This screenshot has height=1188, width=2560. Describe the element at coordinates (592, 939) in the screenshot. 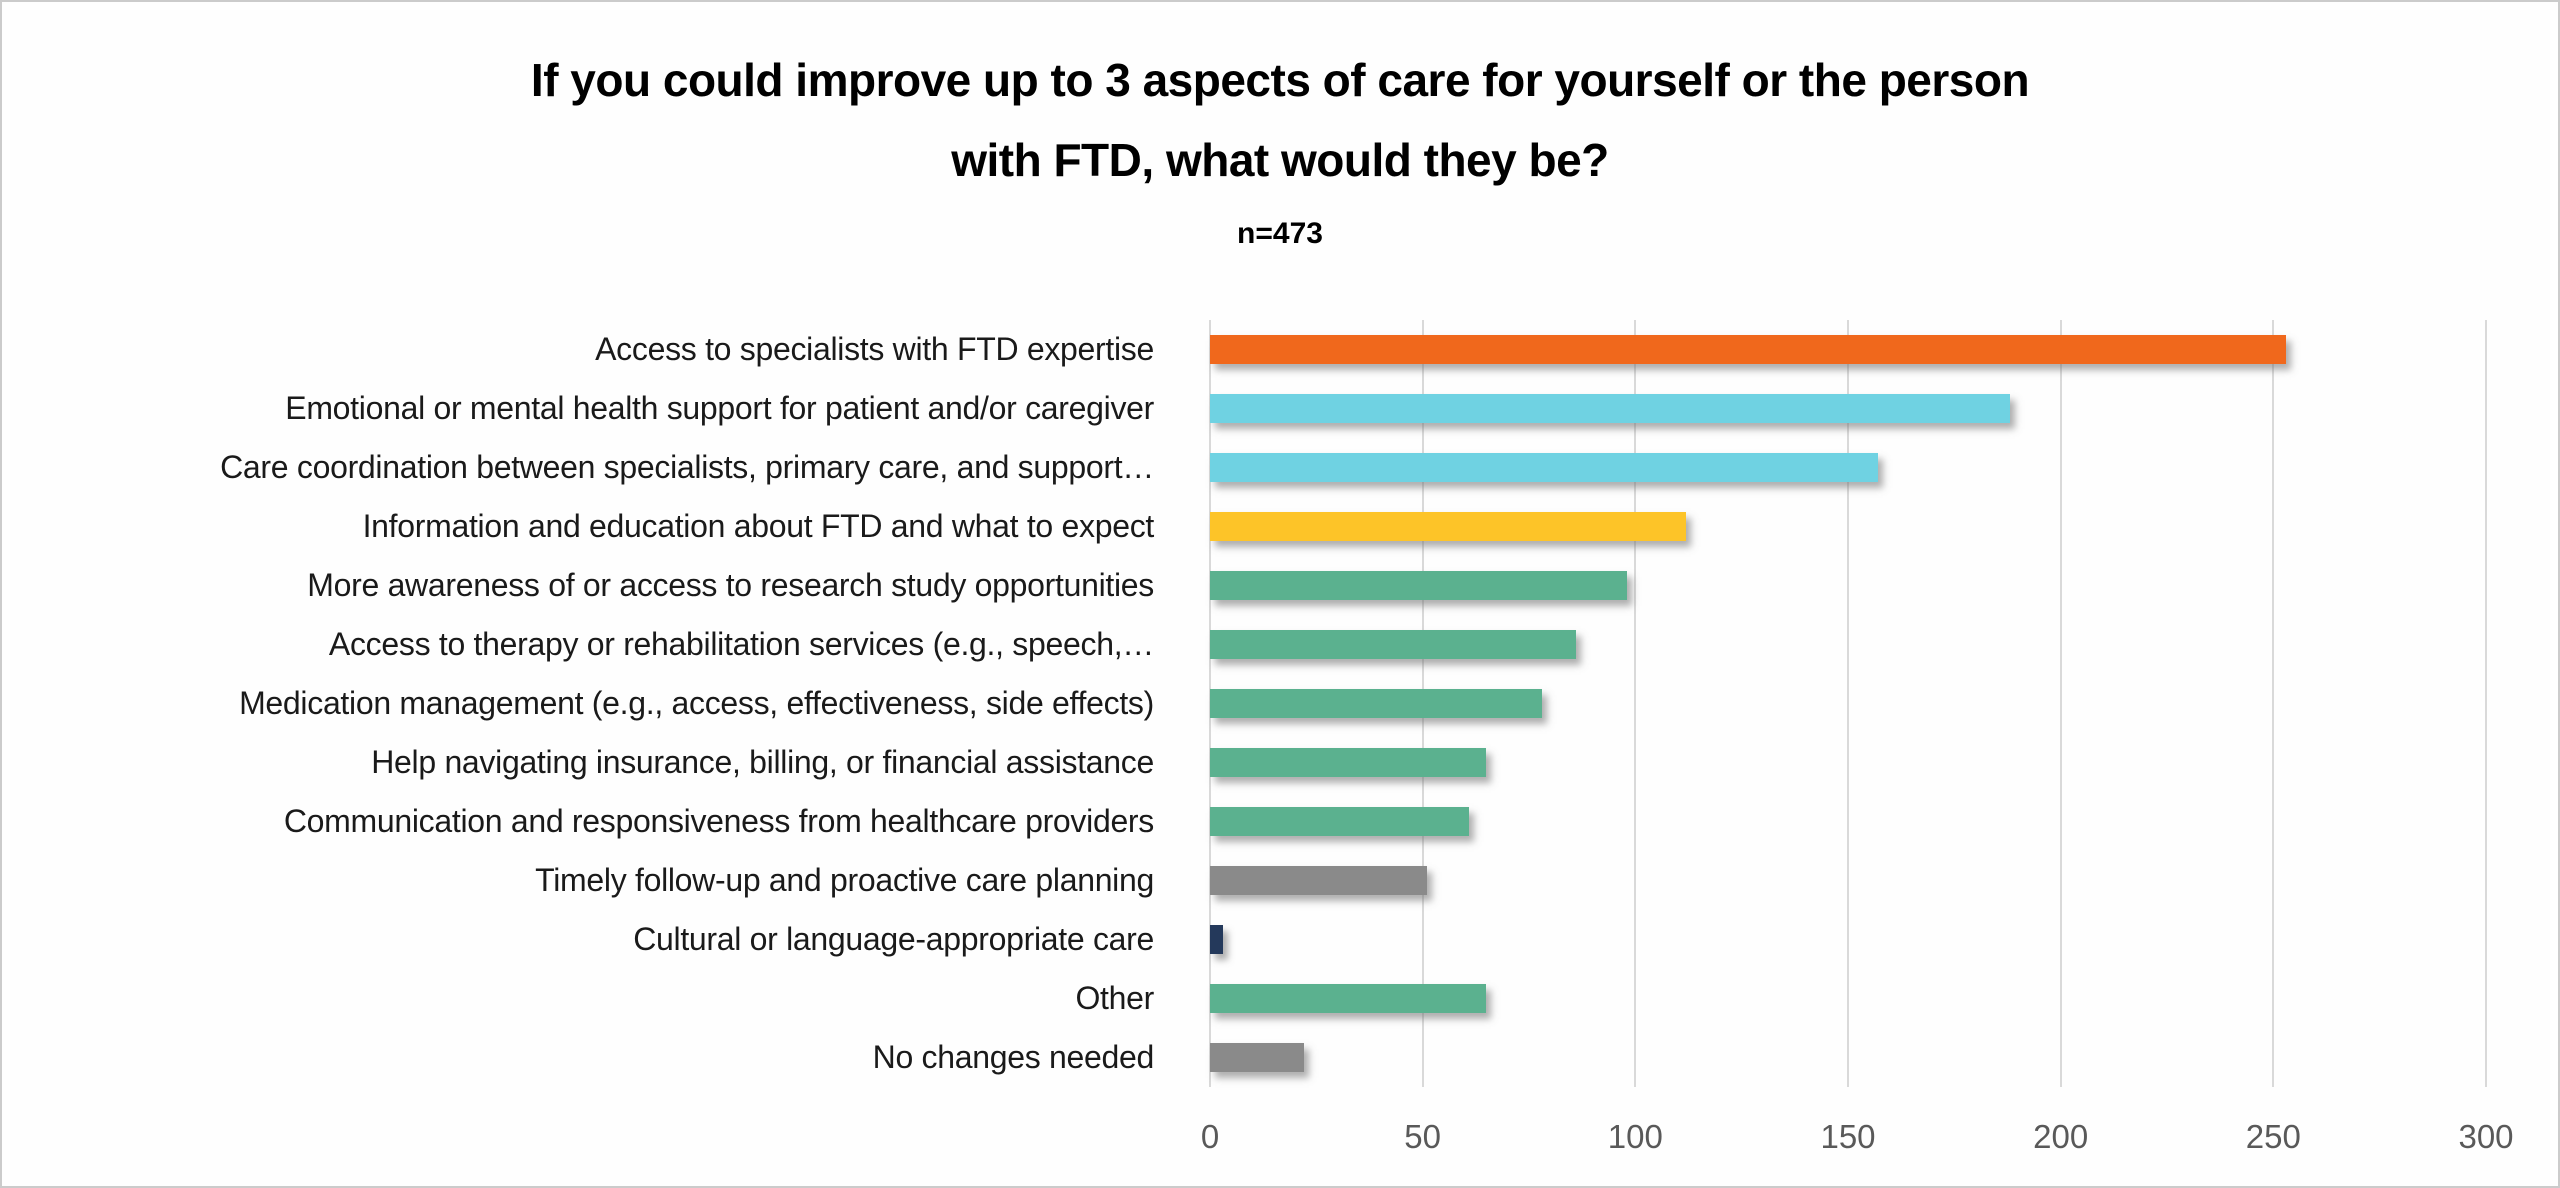

I see `category-label-row: Cultural or language-appropriate care` at that location.